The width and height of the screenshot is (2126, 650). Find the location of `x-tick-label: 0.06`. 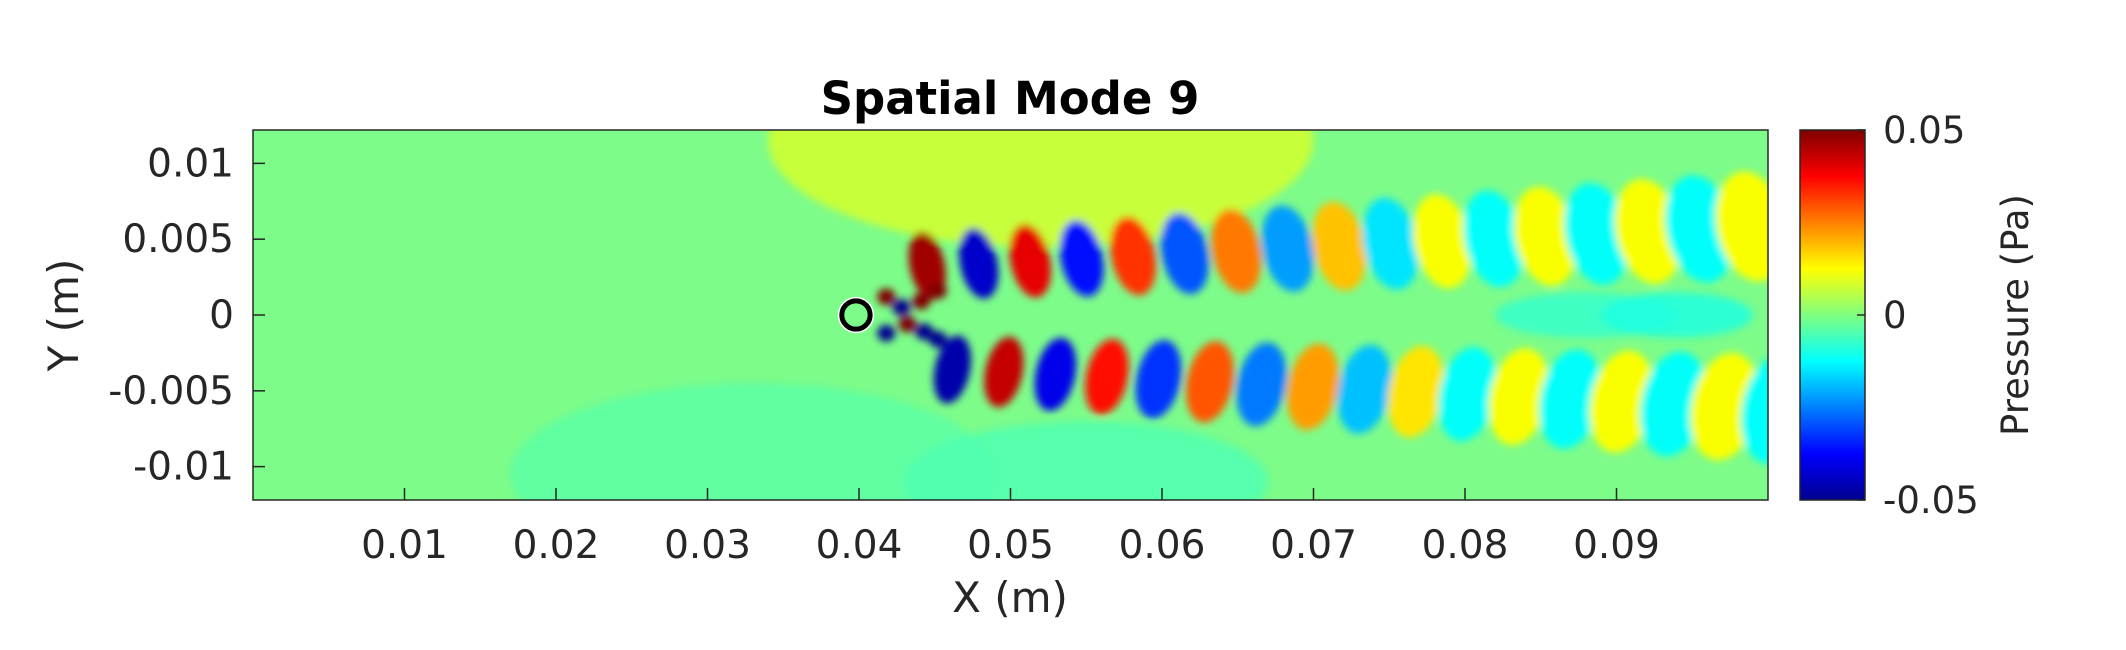

x-tick-label: 0.06 is located at coordinates (1162, 545).